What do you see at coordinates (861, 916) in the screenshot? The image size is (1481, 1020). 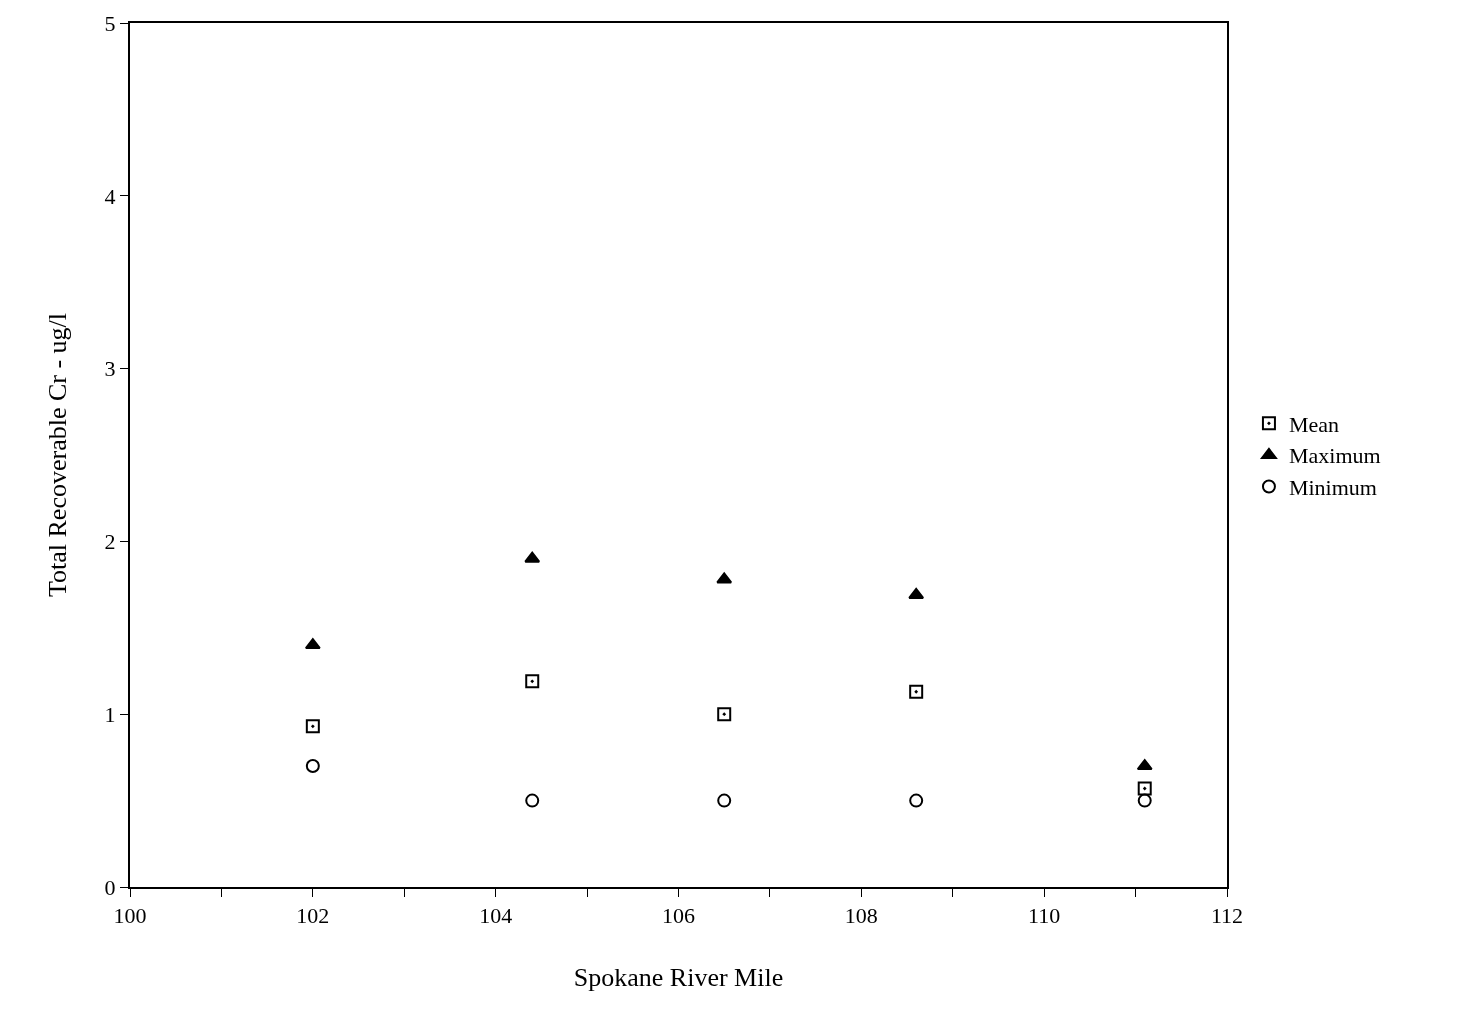 I see `x-tick-label: 108` at bounding box center [861, 916].